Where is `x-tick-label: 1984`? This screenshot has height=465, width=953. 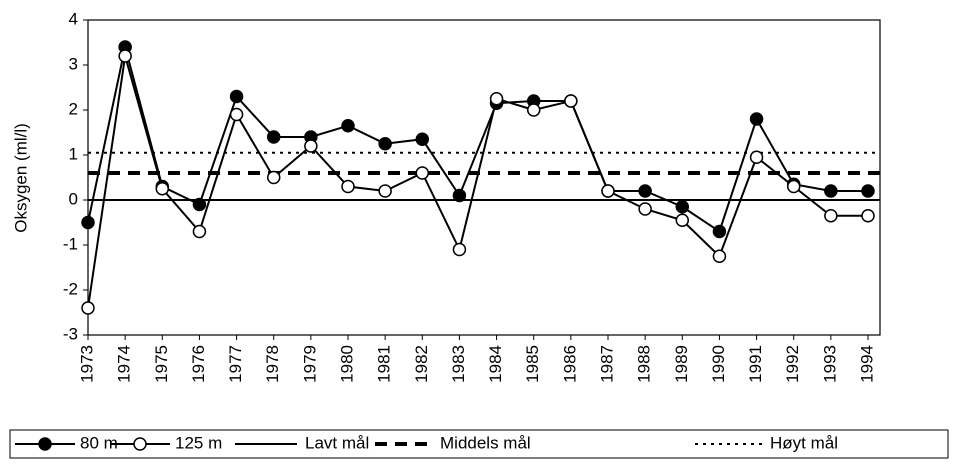 x-tick-label: 1984 is located at coordinates (495, 364).